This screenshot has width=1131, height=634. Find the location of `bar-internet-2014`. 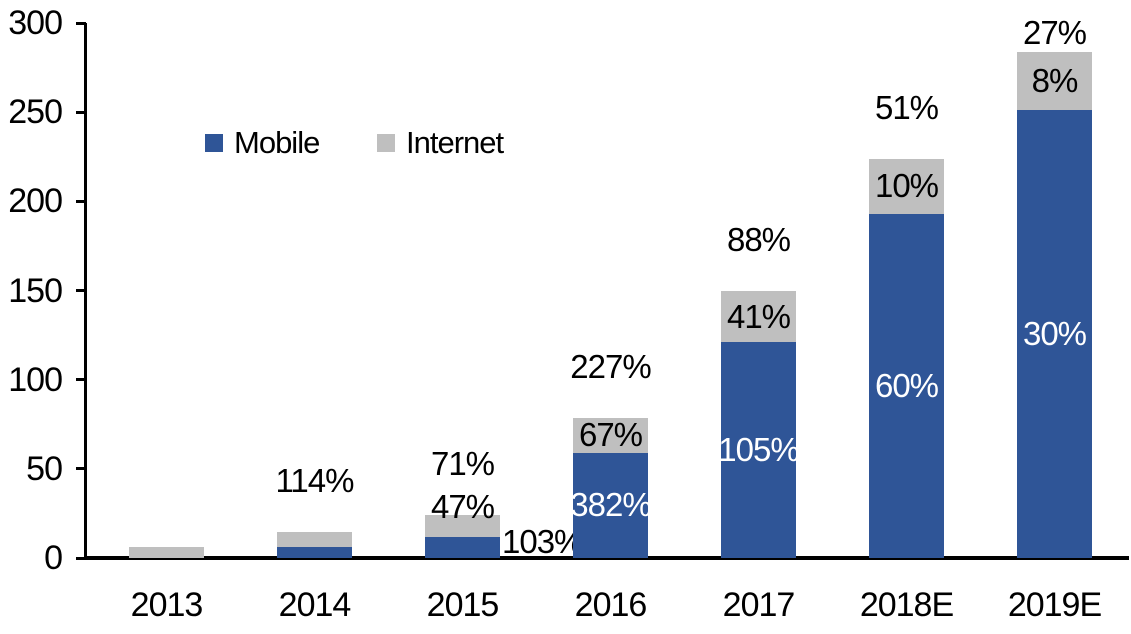

bar-internet-2014 is located at coordinates (314, 540).